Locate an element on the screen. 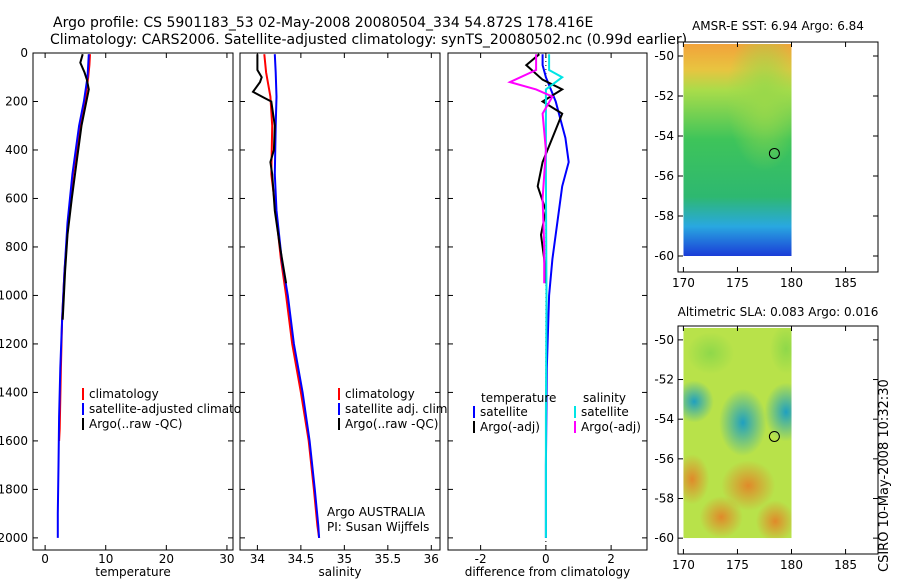 The image size is (900, 580). sla-map-ytick-label: -58 is located at coordinates (664, 498).